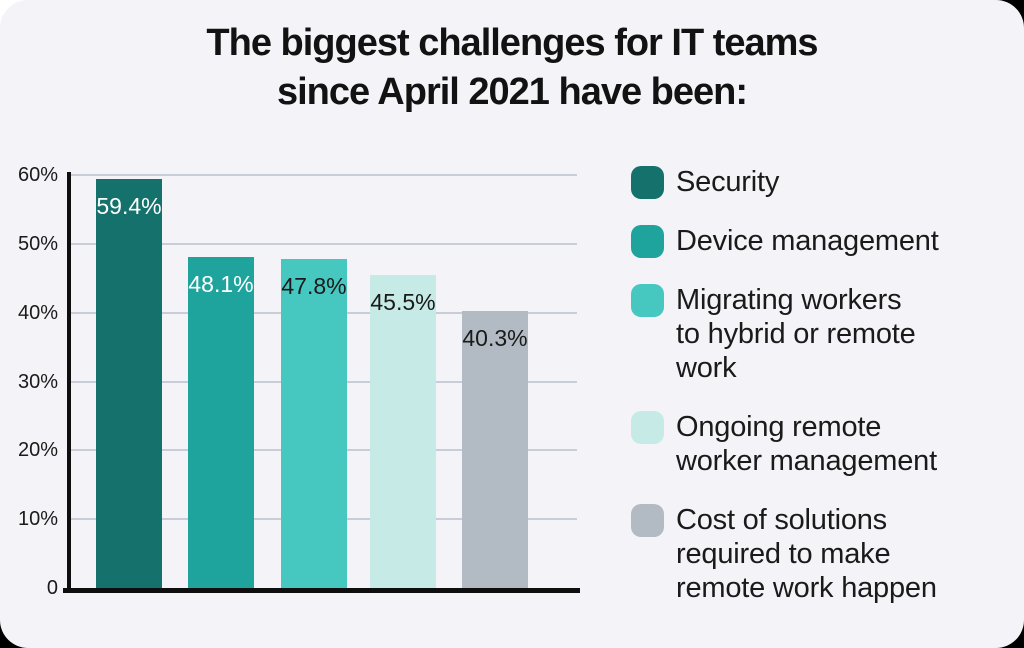  What do you see at coordinates (69, 382) in the screenshot?
I see `y-axis-line` at bounding box center [69, 382].